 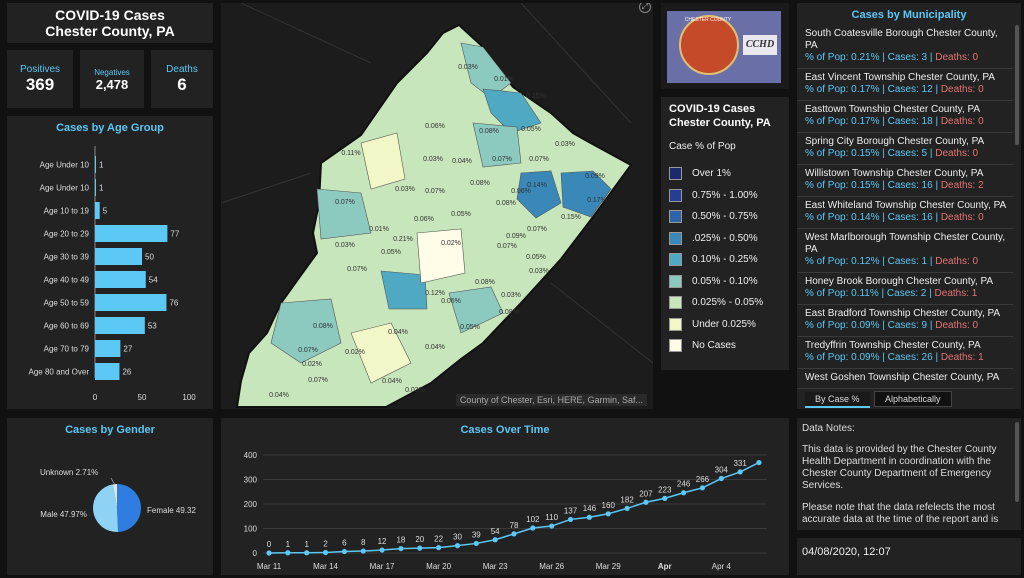 I want to click on legend-label: 0.025% - 0.05%, so click(x=728, y=303).